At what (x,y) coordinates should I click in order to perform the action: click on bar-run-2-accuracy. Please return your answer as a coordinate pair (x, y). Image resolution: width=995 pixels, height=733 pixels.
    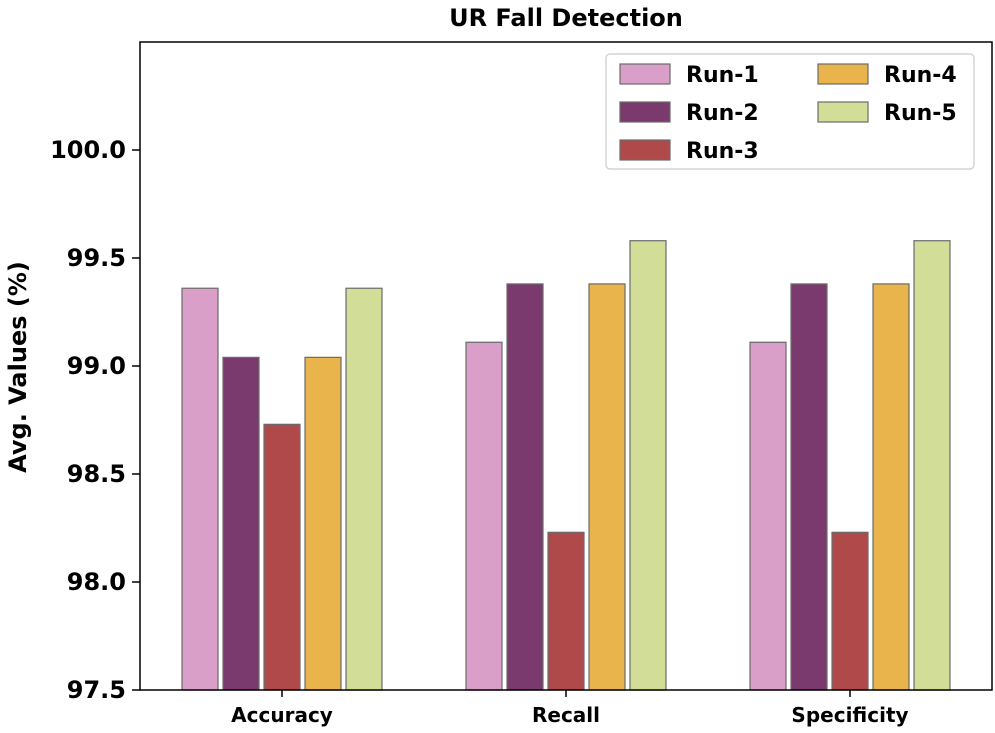
    Looking at the image, I should click on (241, 523).